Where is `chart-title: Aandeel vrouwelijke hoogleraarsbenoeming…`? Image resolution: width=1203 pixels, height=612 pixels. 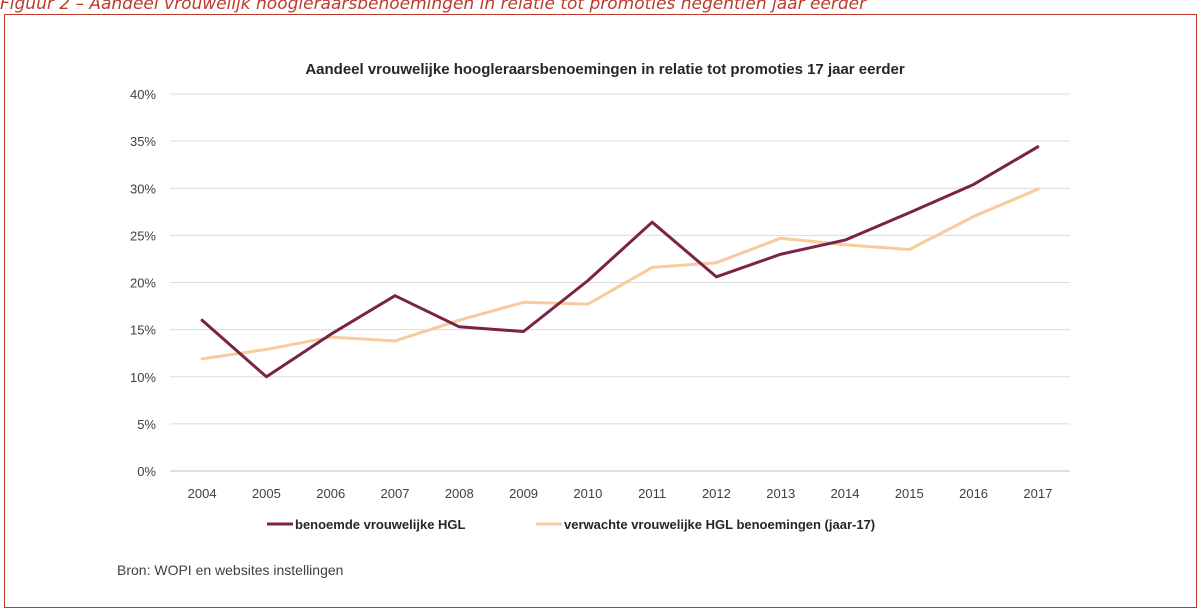
chart-title: Aandeel vrouwelijke hoogleraarsbenoeming… is located at coordinates (605, 69).